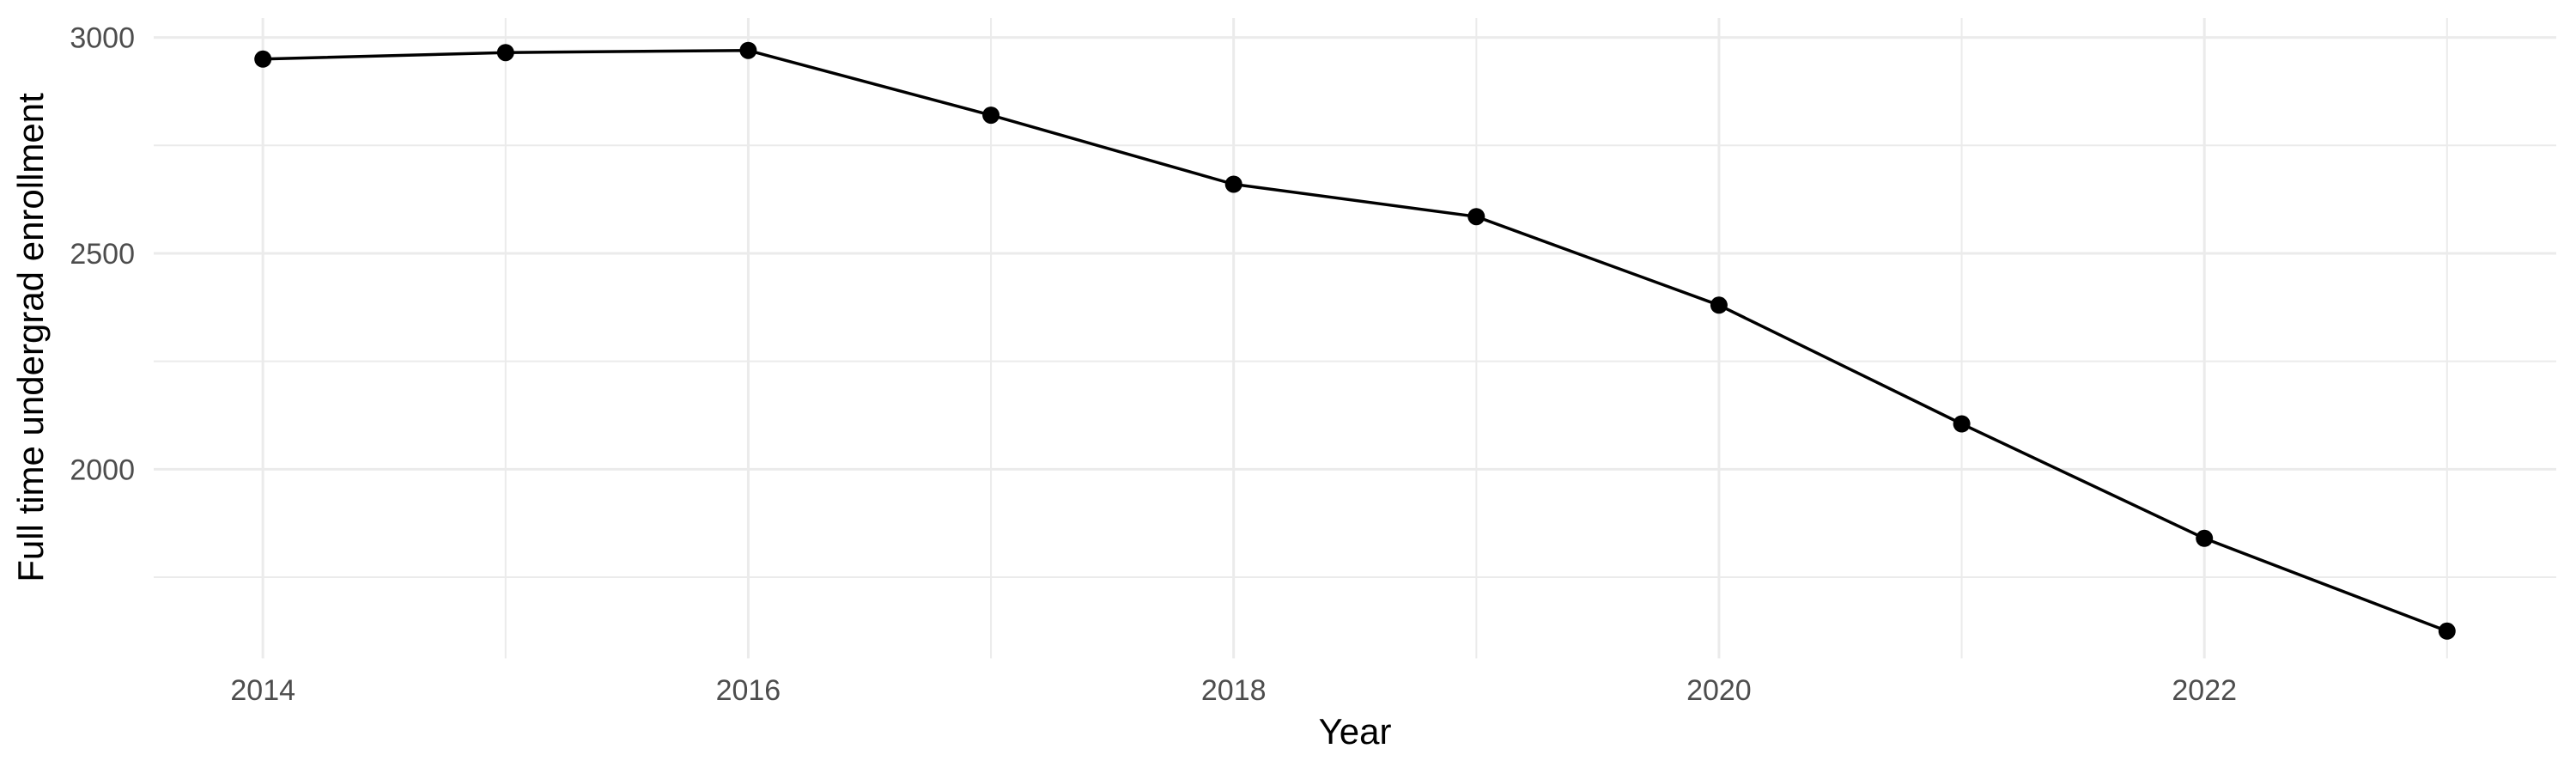 Image resolution: width=2576 pixels, height=773 pixels. I want to click on y-tick-label: 2000, so click(102, 469).